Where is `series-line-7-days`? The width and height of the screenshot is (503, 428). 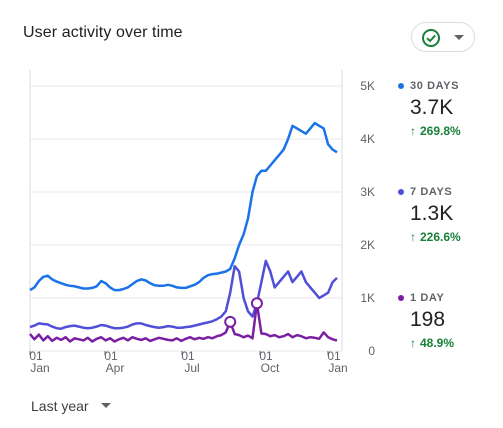
series-line-7-days is located at coordinates (183, 294).